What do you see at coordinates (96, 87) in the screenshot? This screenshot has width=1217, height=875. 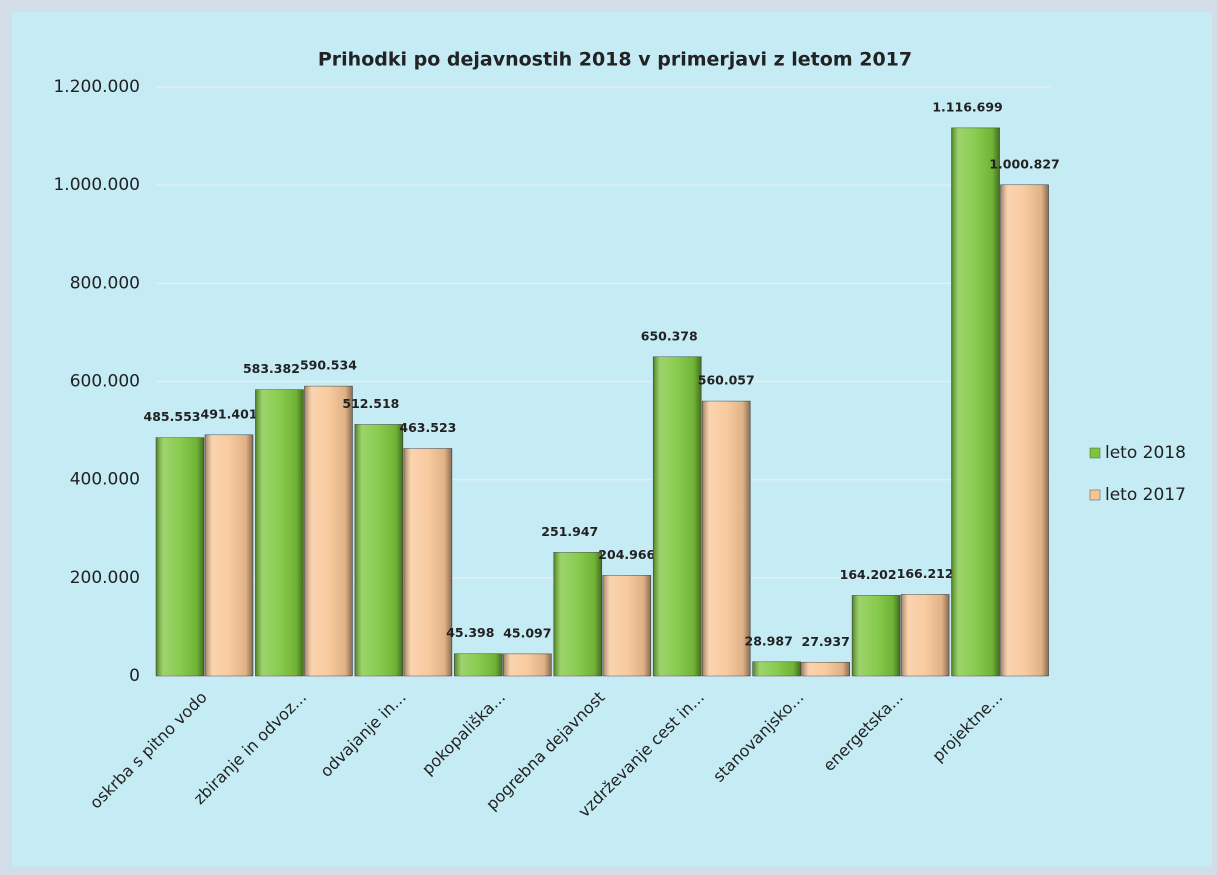 I see `y-tick-label: 1.200.000` at bounding box center [96, 87].